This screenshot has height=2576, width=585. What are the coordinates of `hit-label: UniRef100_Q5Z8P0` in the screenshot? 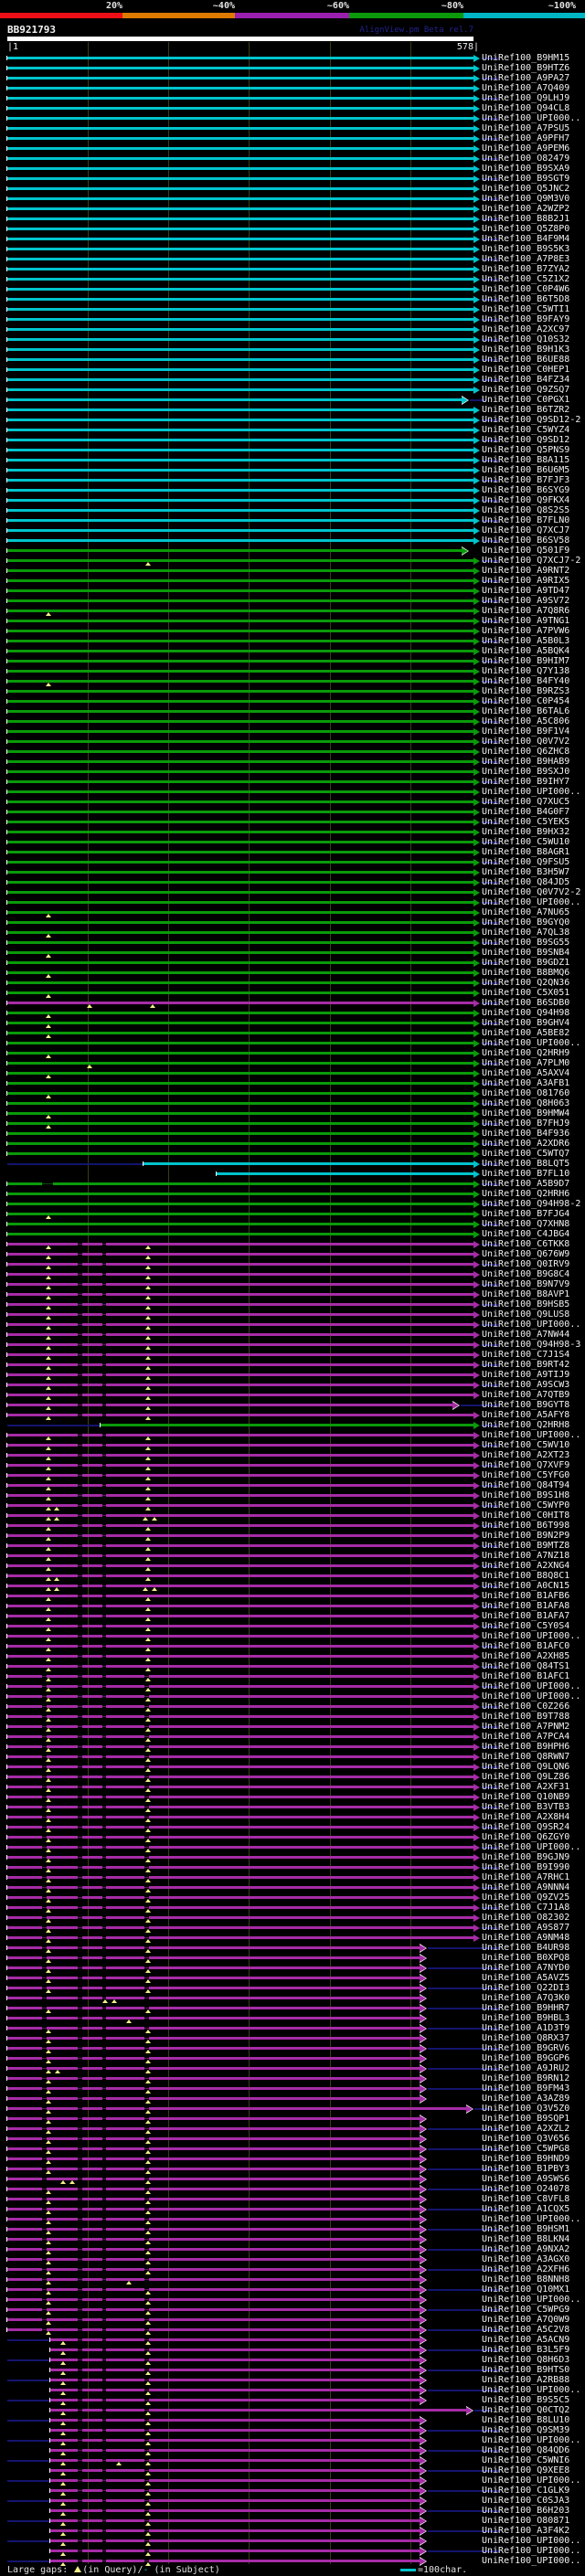 It's located at (526, 229).